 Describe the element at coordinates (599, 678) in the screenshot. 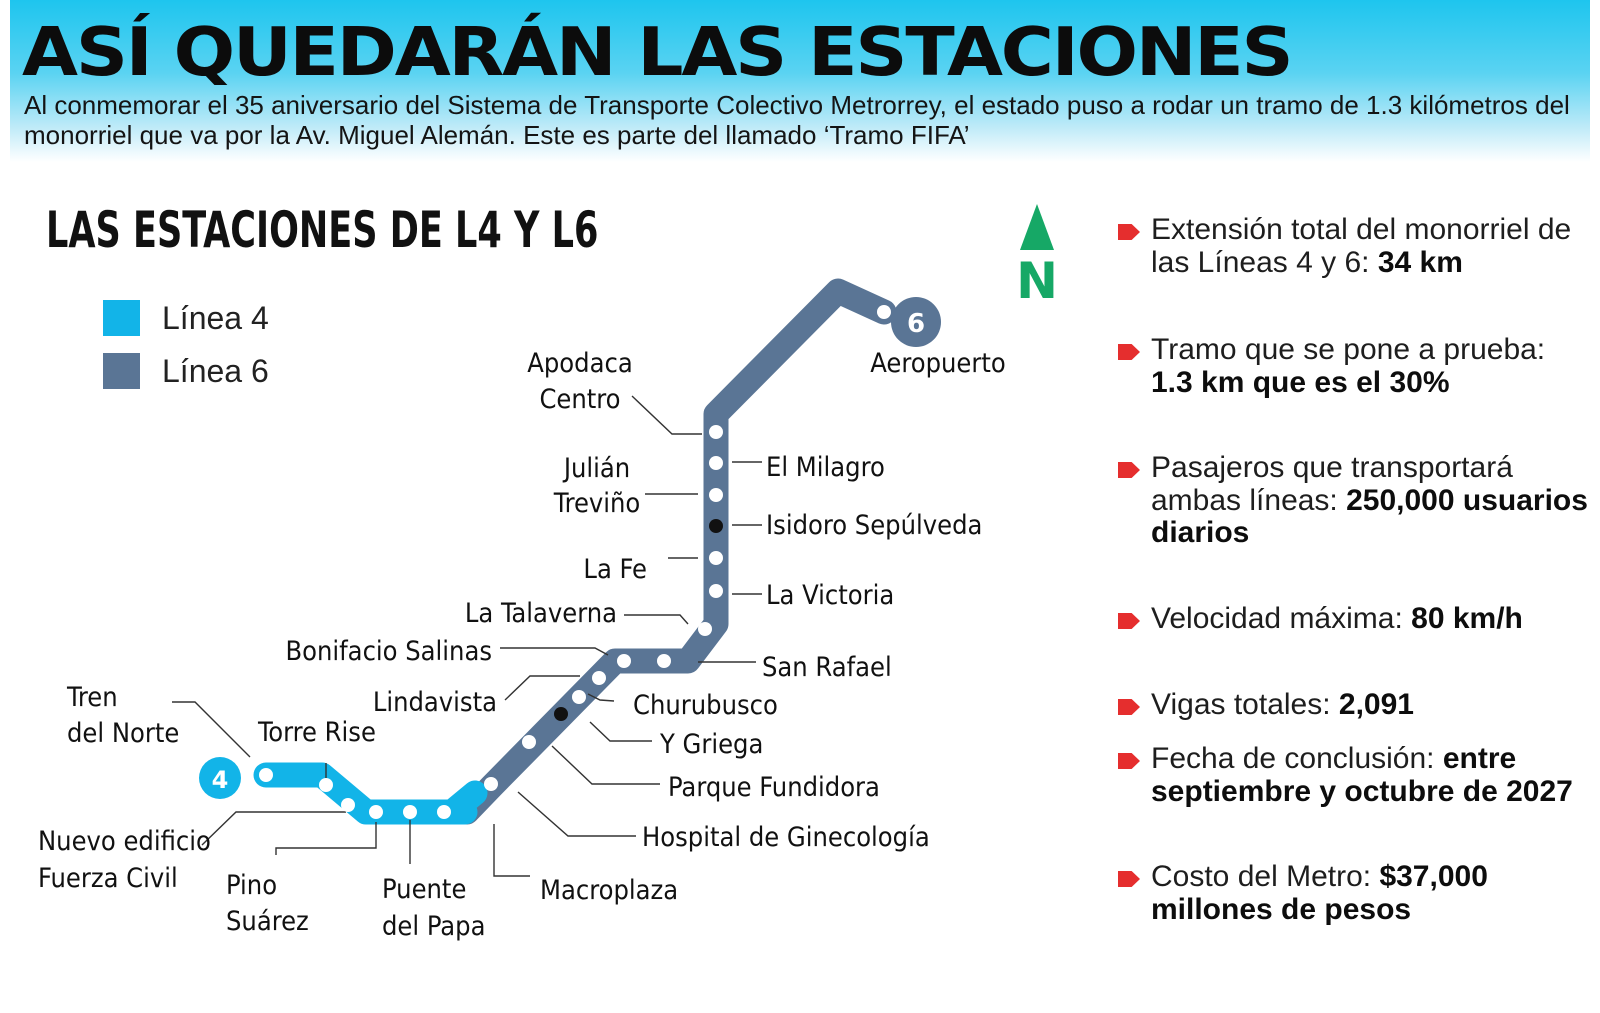

I see `station-dot-lindavista` at that location.